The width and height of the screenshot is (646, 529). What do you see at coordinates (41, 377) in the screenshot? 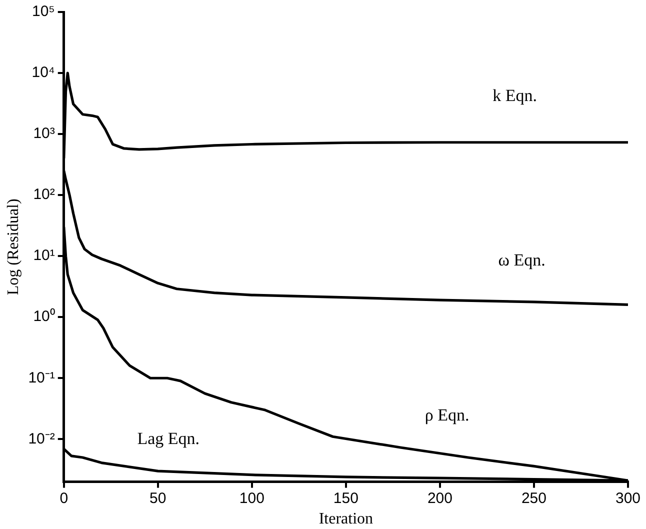
I see `y-tick-label: 10⁻¹` at bounding box center [41, 377].